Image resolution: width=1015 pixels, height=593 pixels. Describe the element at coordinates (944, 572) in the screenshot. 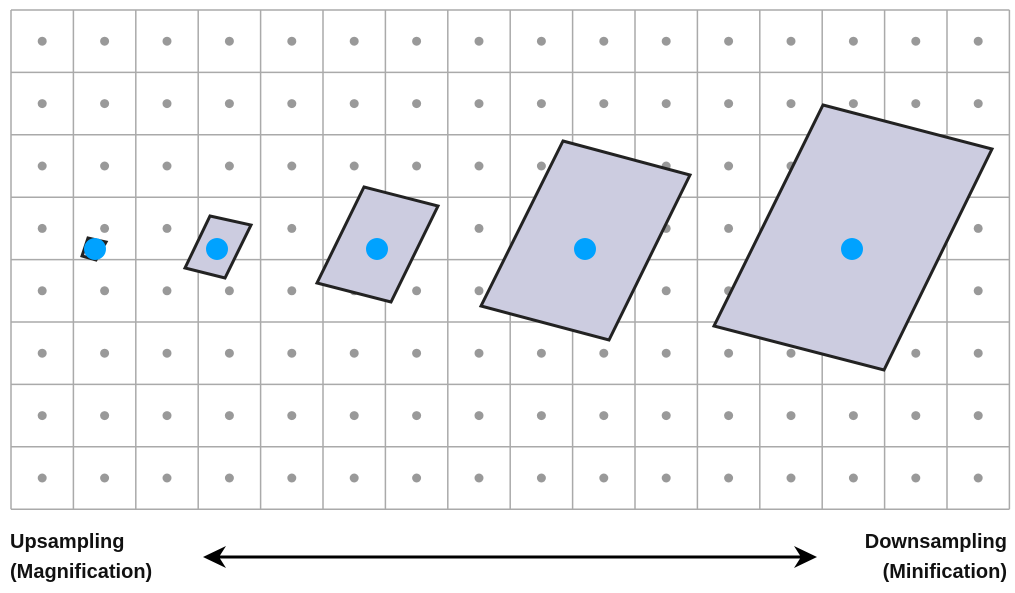

I see `minification-subtitle: (Minification)` at that location.